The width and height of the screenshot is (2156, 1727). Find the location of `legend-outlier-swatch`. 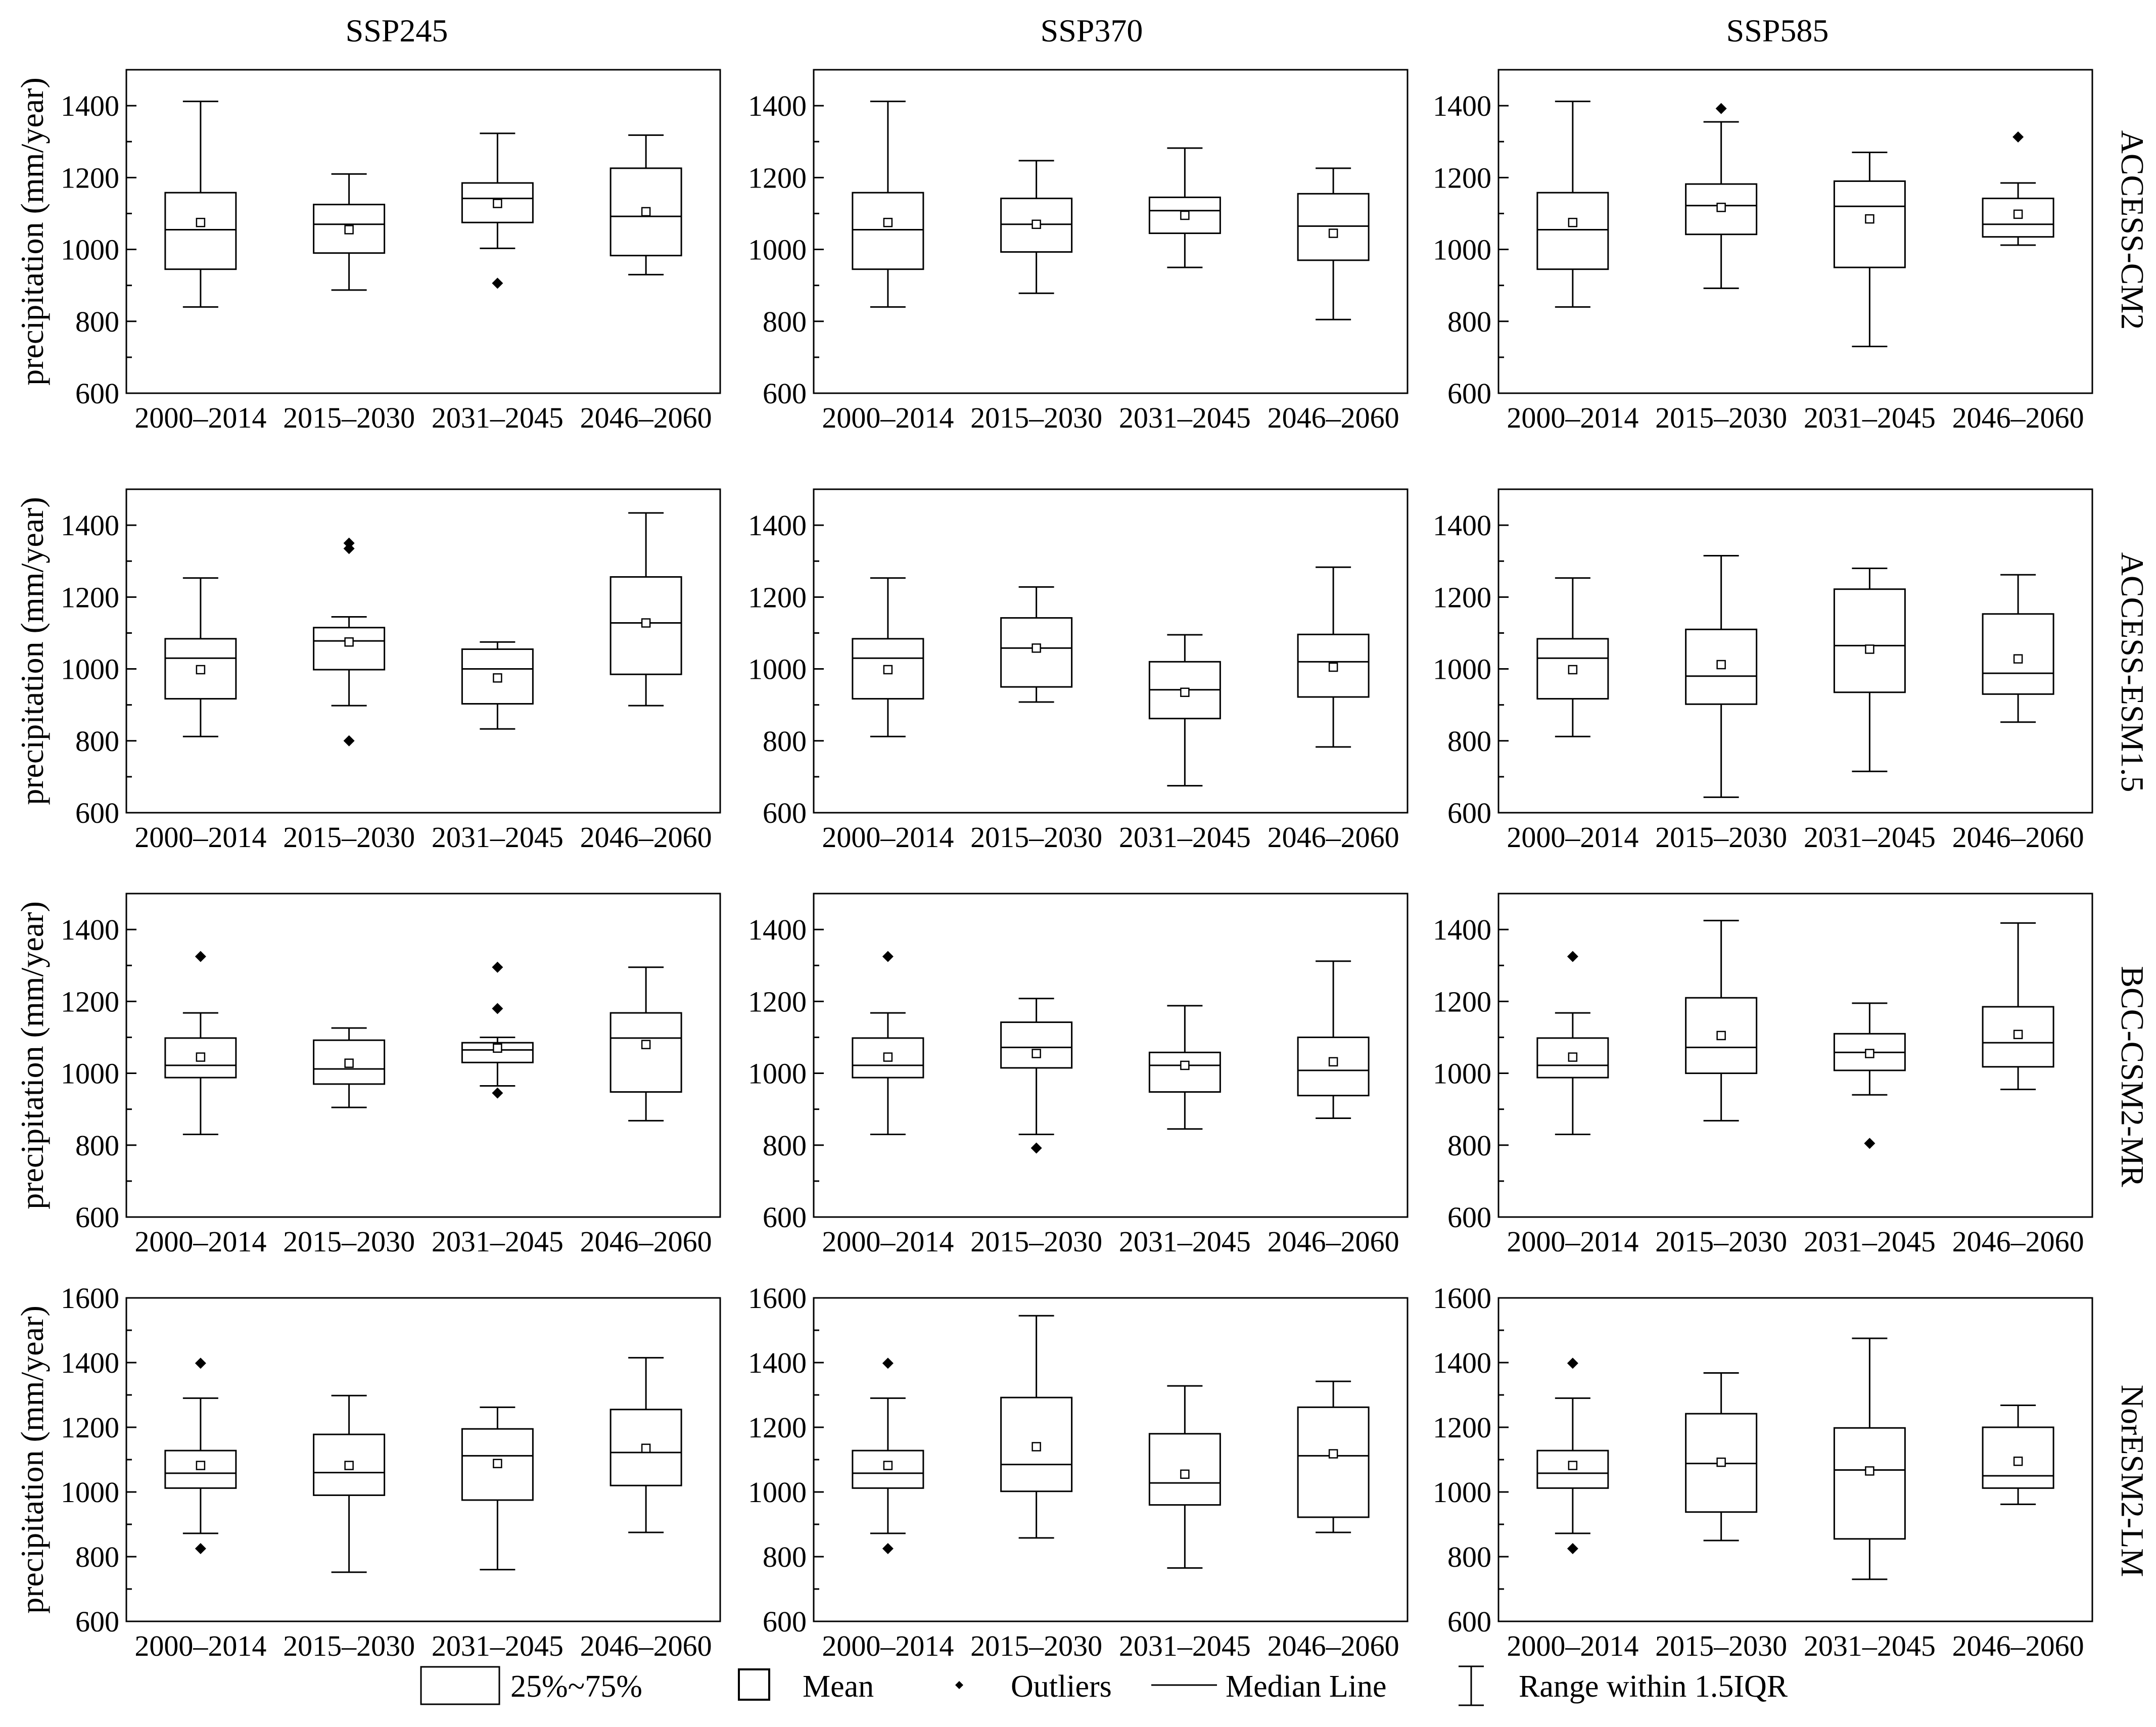

legend-outlier-swatch is located at coordinates (959, 1685).